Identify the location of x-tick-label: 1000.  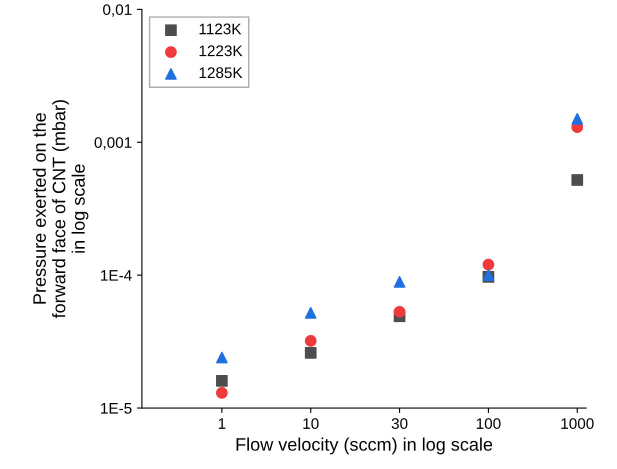
(577, 423).